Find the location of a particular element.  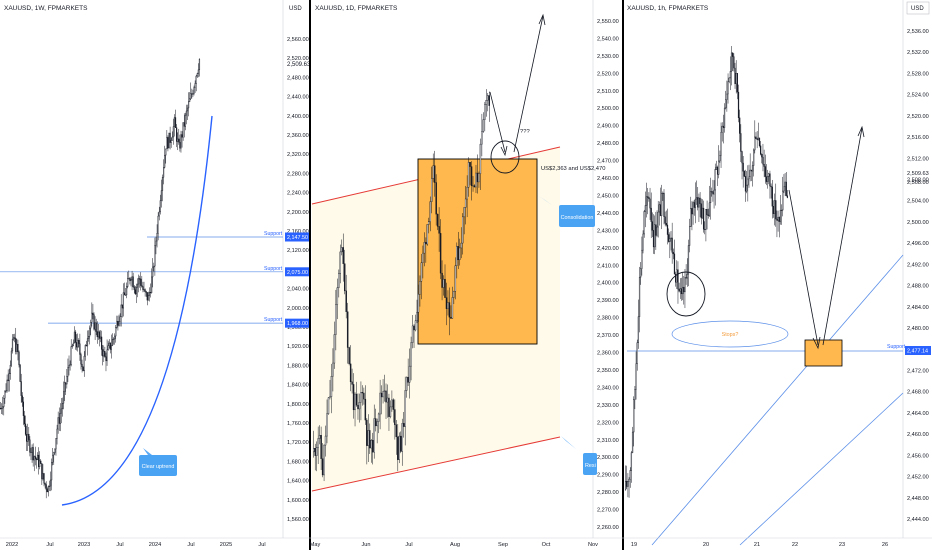

channel-lower is located at coordinates (436, 464).